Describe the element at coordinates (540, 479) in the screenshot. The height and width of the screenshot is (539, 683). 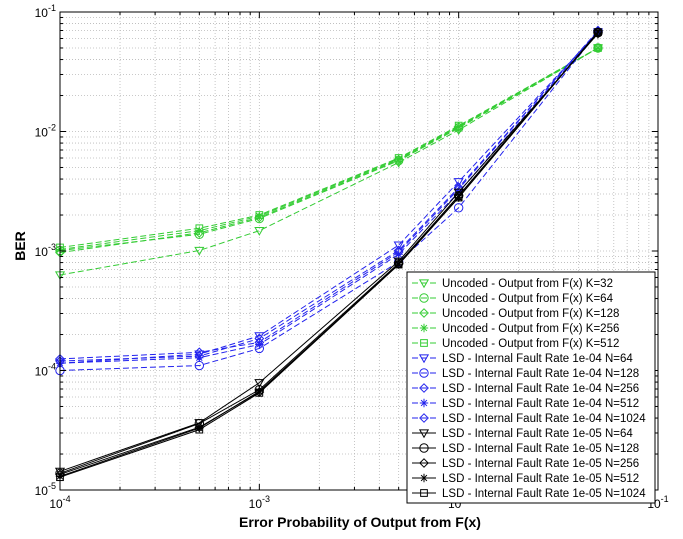
I see `legend-label: LSD - Internal Fault Rate 1e-05 N=512` at that location.